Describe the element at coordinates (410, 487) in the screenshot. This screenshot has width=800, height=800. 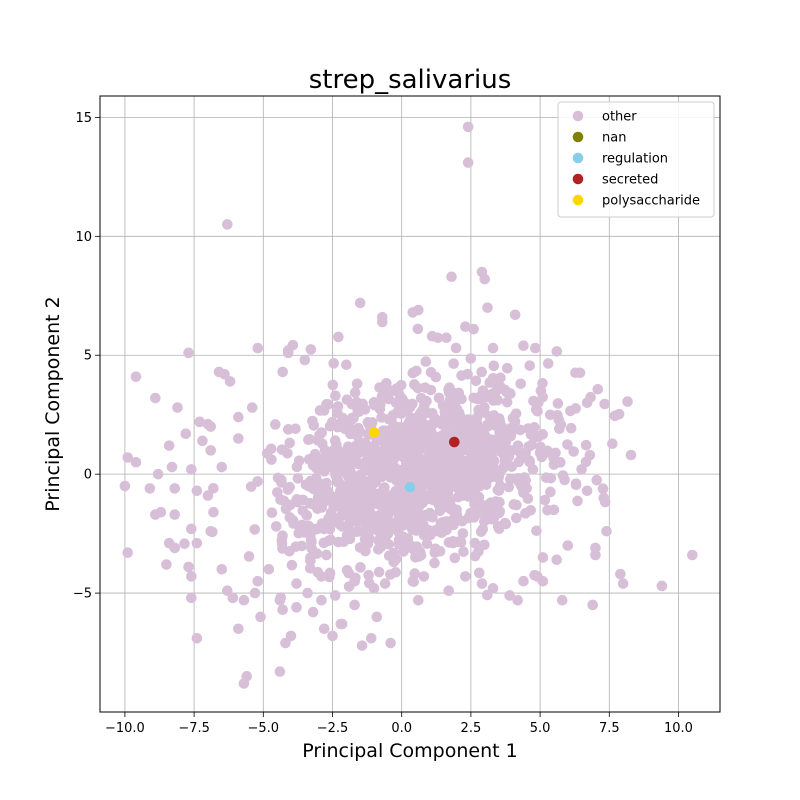
I see `series-regulation` at that location.